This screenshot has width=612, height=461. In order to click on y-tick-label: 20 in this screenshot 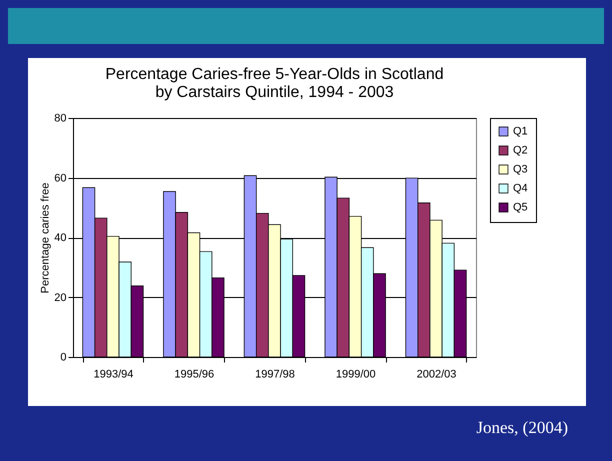, I will do `click(60, 298)`.